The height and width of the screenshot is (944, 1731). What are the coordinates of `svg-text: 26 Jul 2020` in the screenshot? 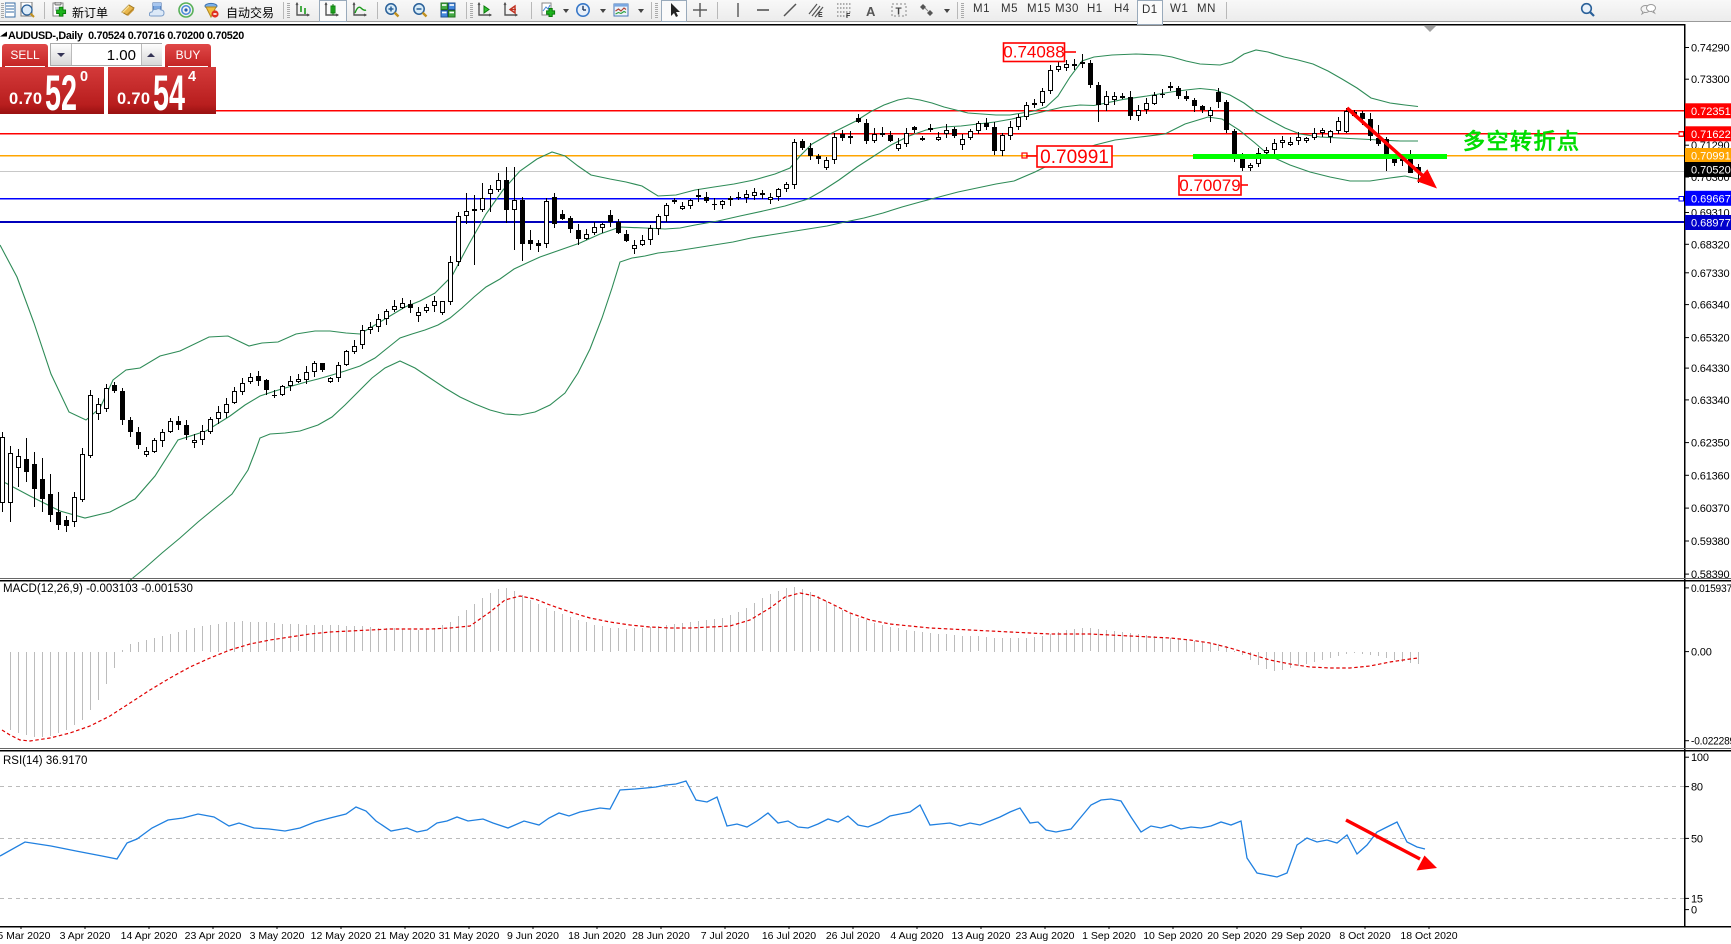 It's located at (853, 936).